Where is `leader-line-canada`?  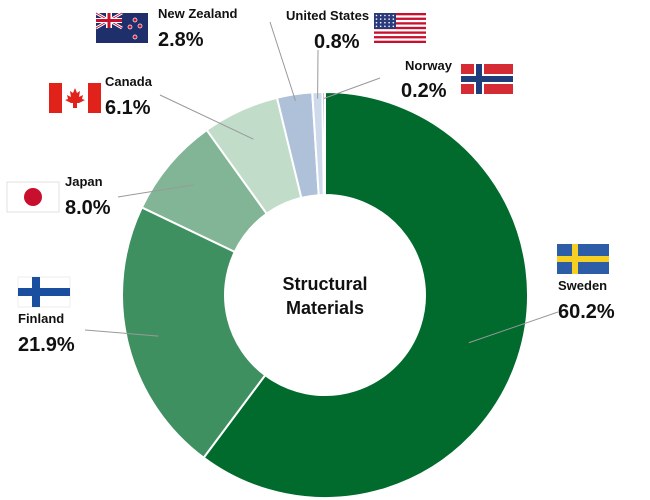 leader-line-canada is located at coordinates (206, 117).